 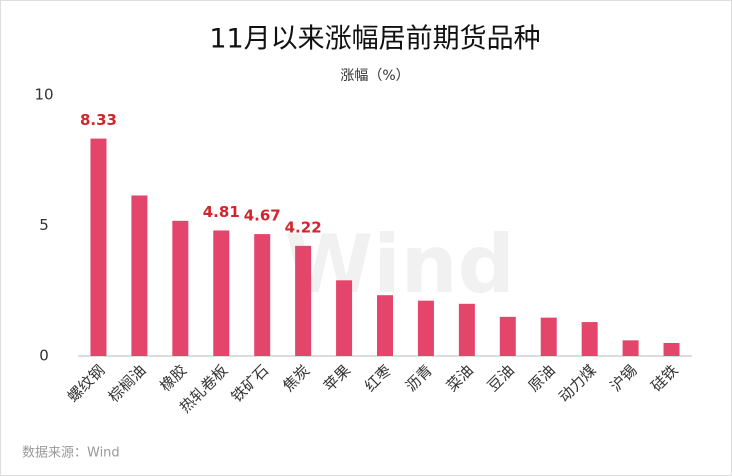 What do you see at coordinates (71, 453) in the screenshot?
I see `source-note: 数据来源：Wind` at bounding box center [71, 453].